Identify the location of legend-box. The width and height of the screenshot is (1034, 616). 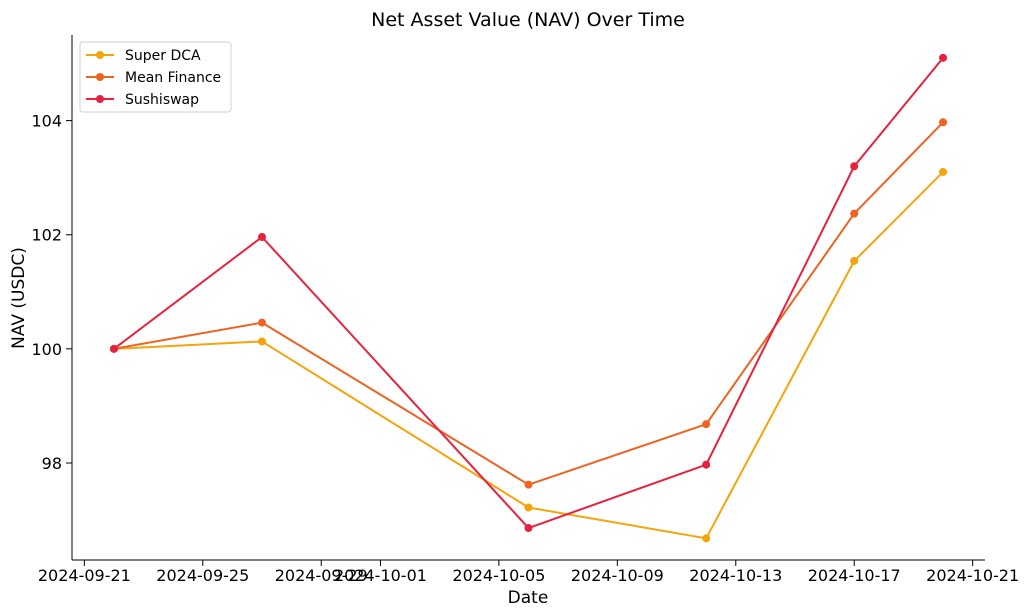
(155, 77).